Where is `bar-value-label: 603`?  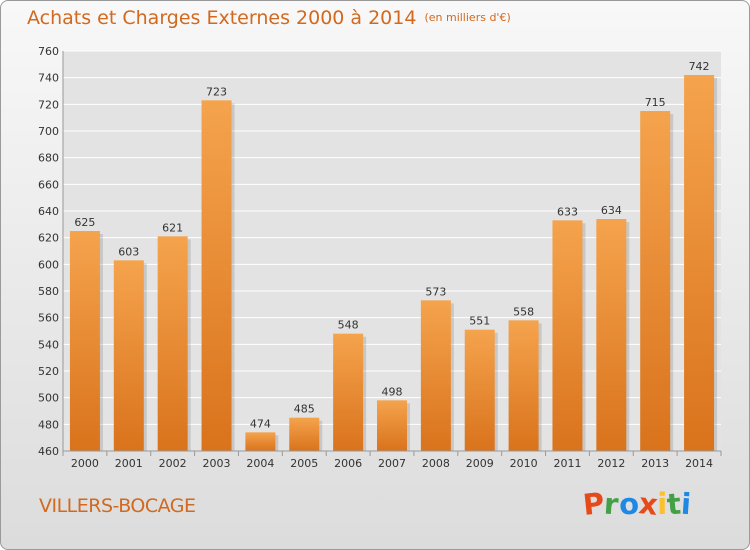
bar-value-label: 603 is located at coordinates (128, 251).